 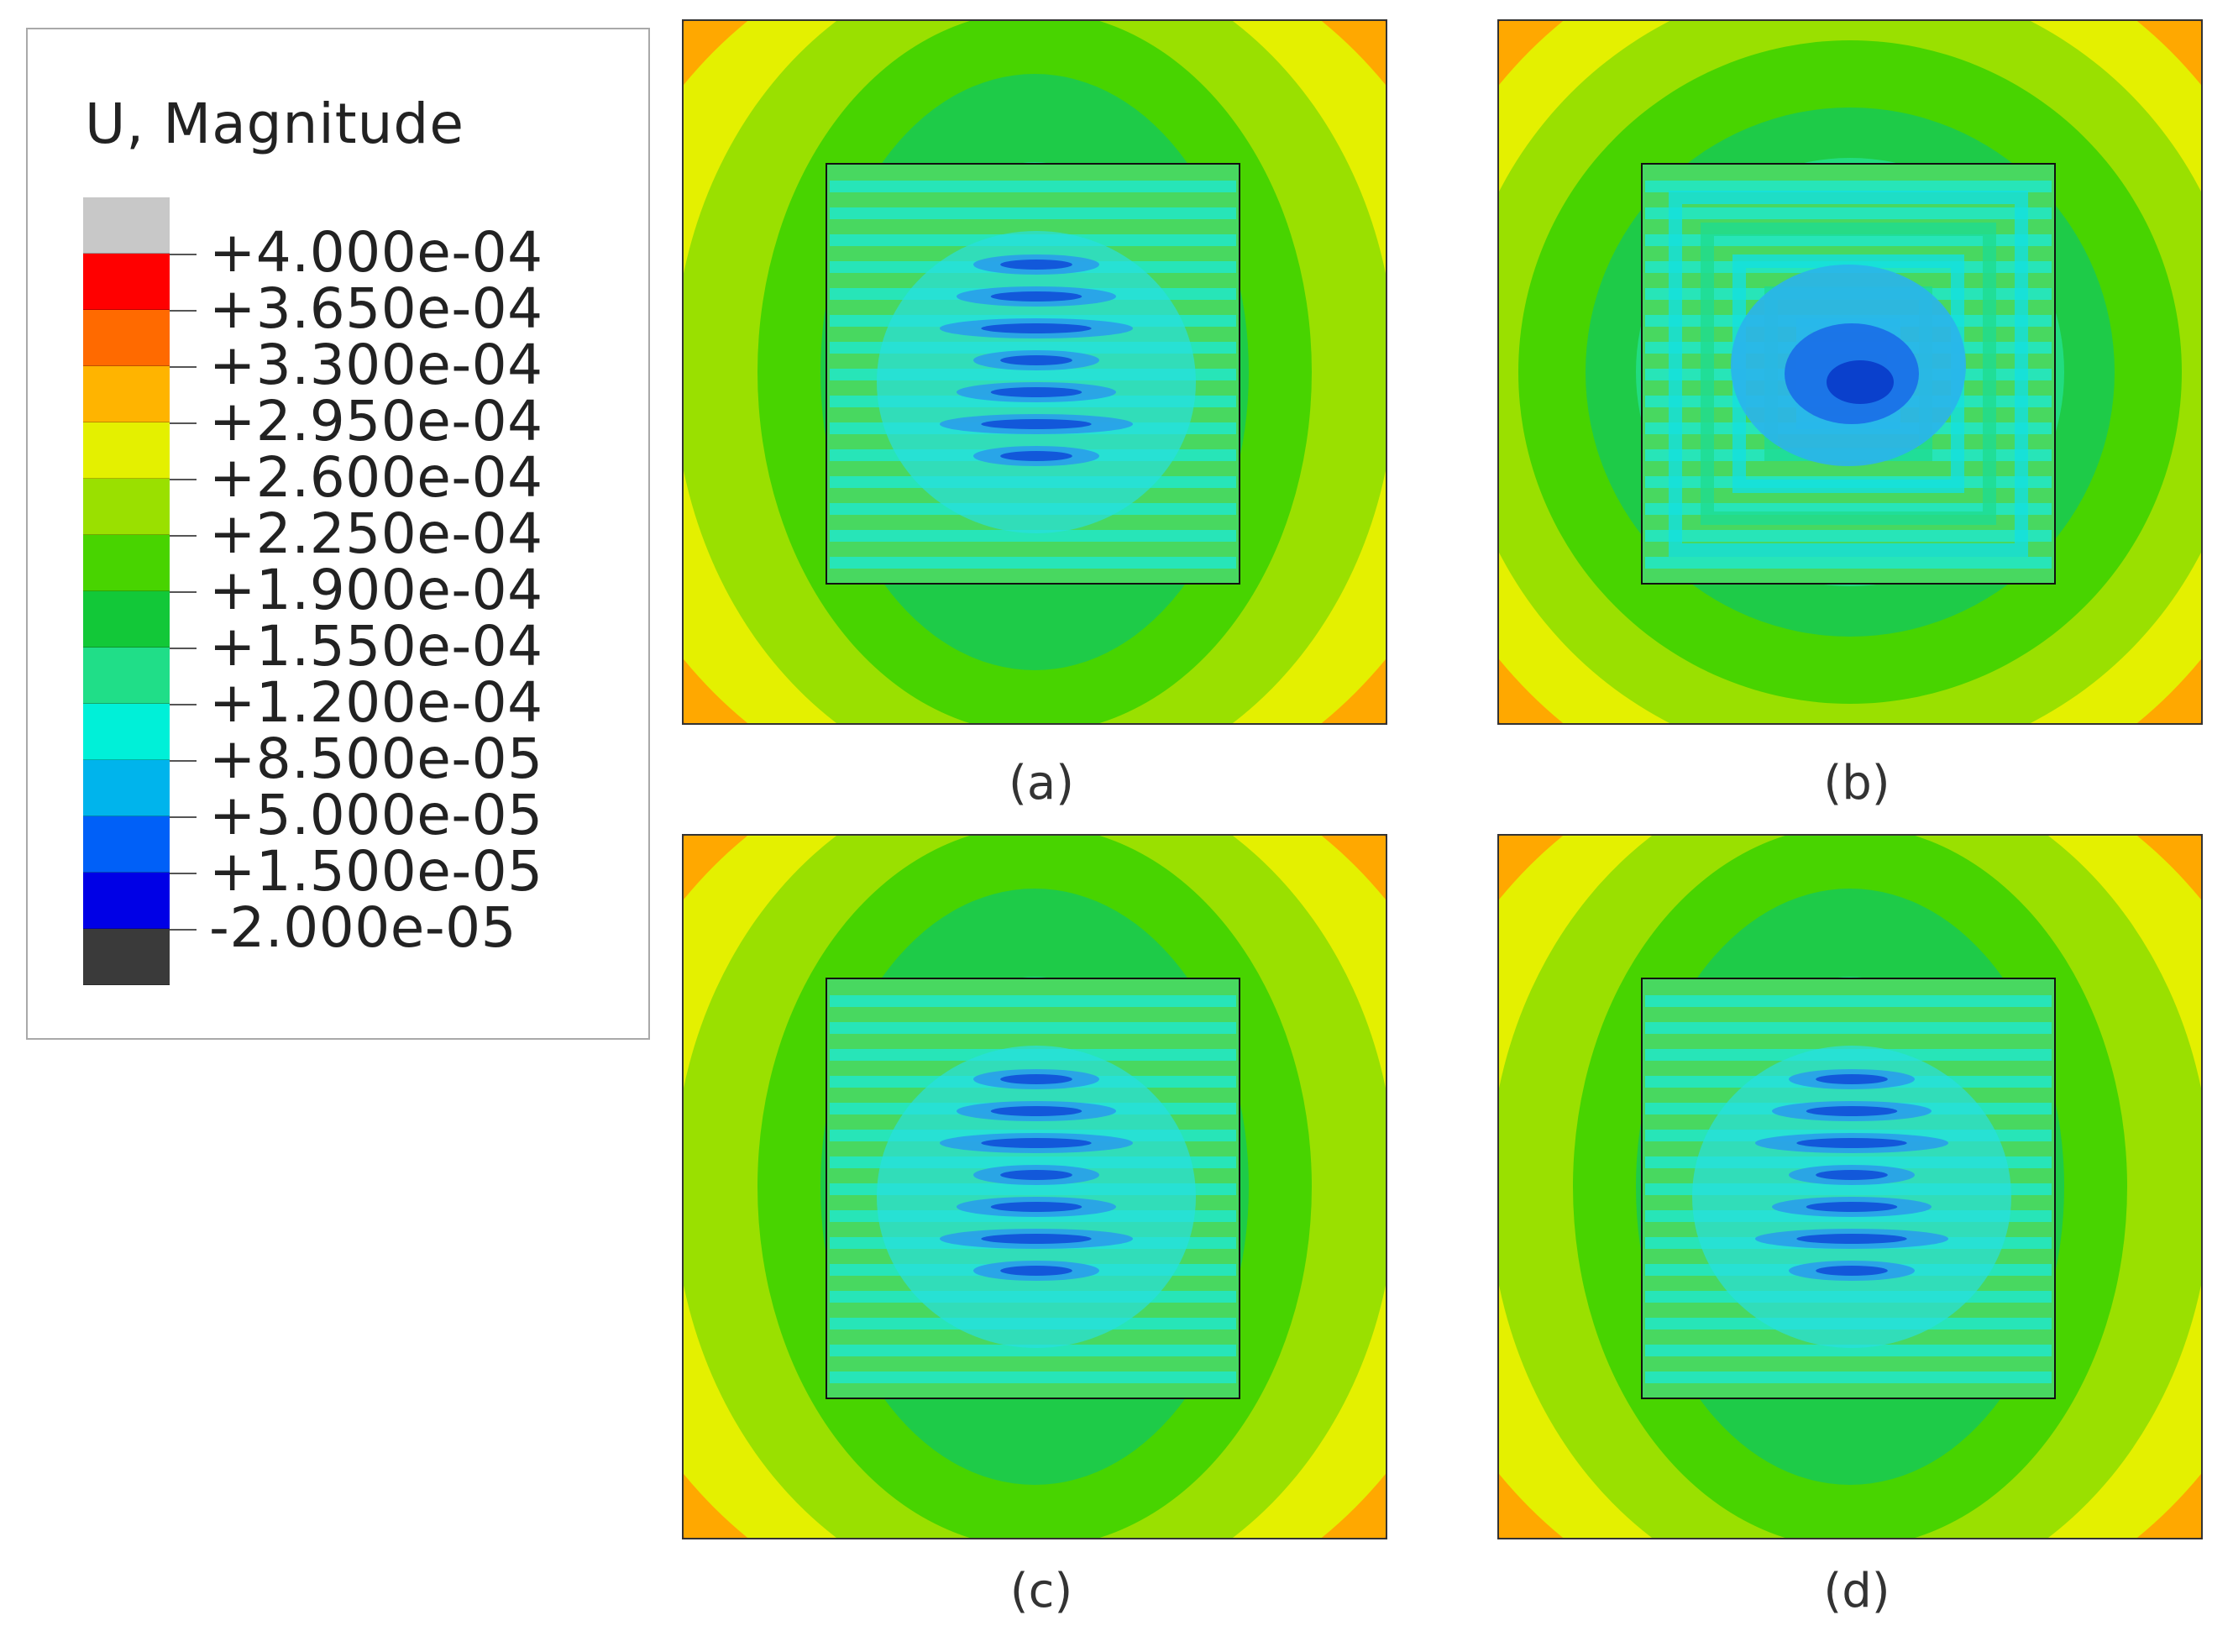 I want to click on tick-label: +5.000e-05, so click(x=376, y=815).